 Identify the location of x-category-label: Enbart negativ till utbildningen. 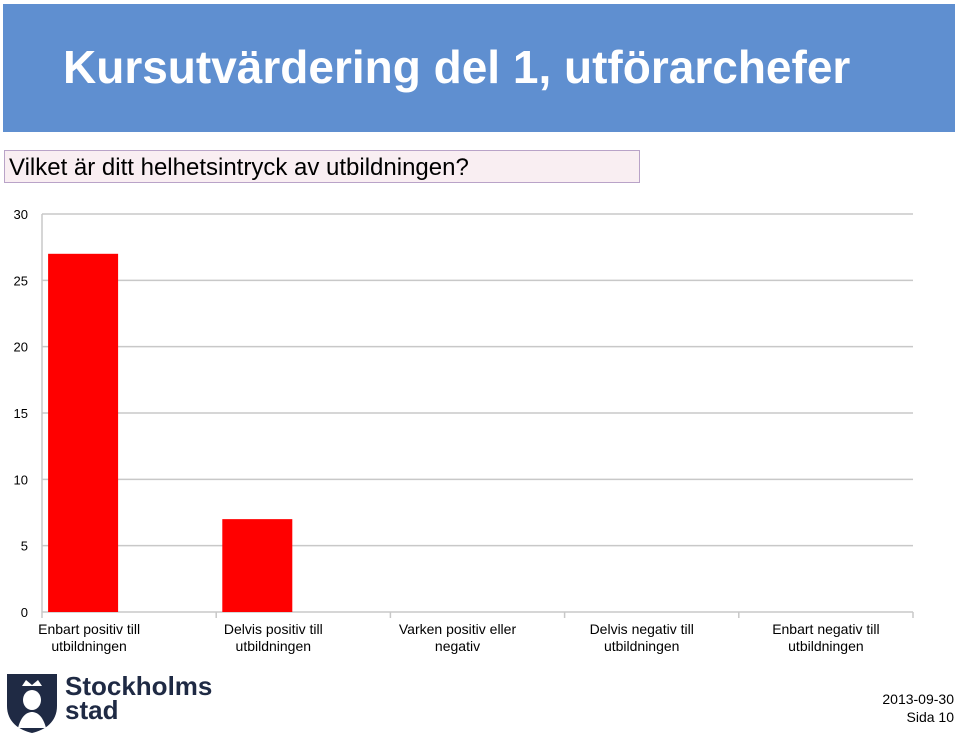
(825, 637).